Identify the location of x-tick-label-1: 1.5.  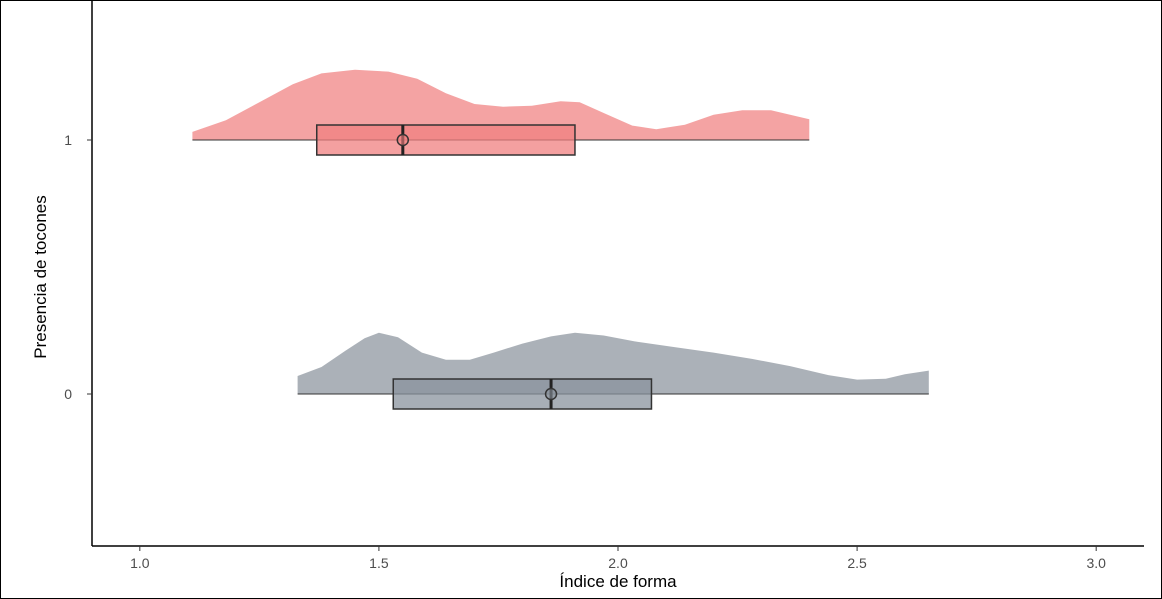
(379, 563).